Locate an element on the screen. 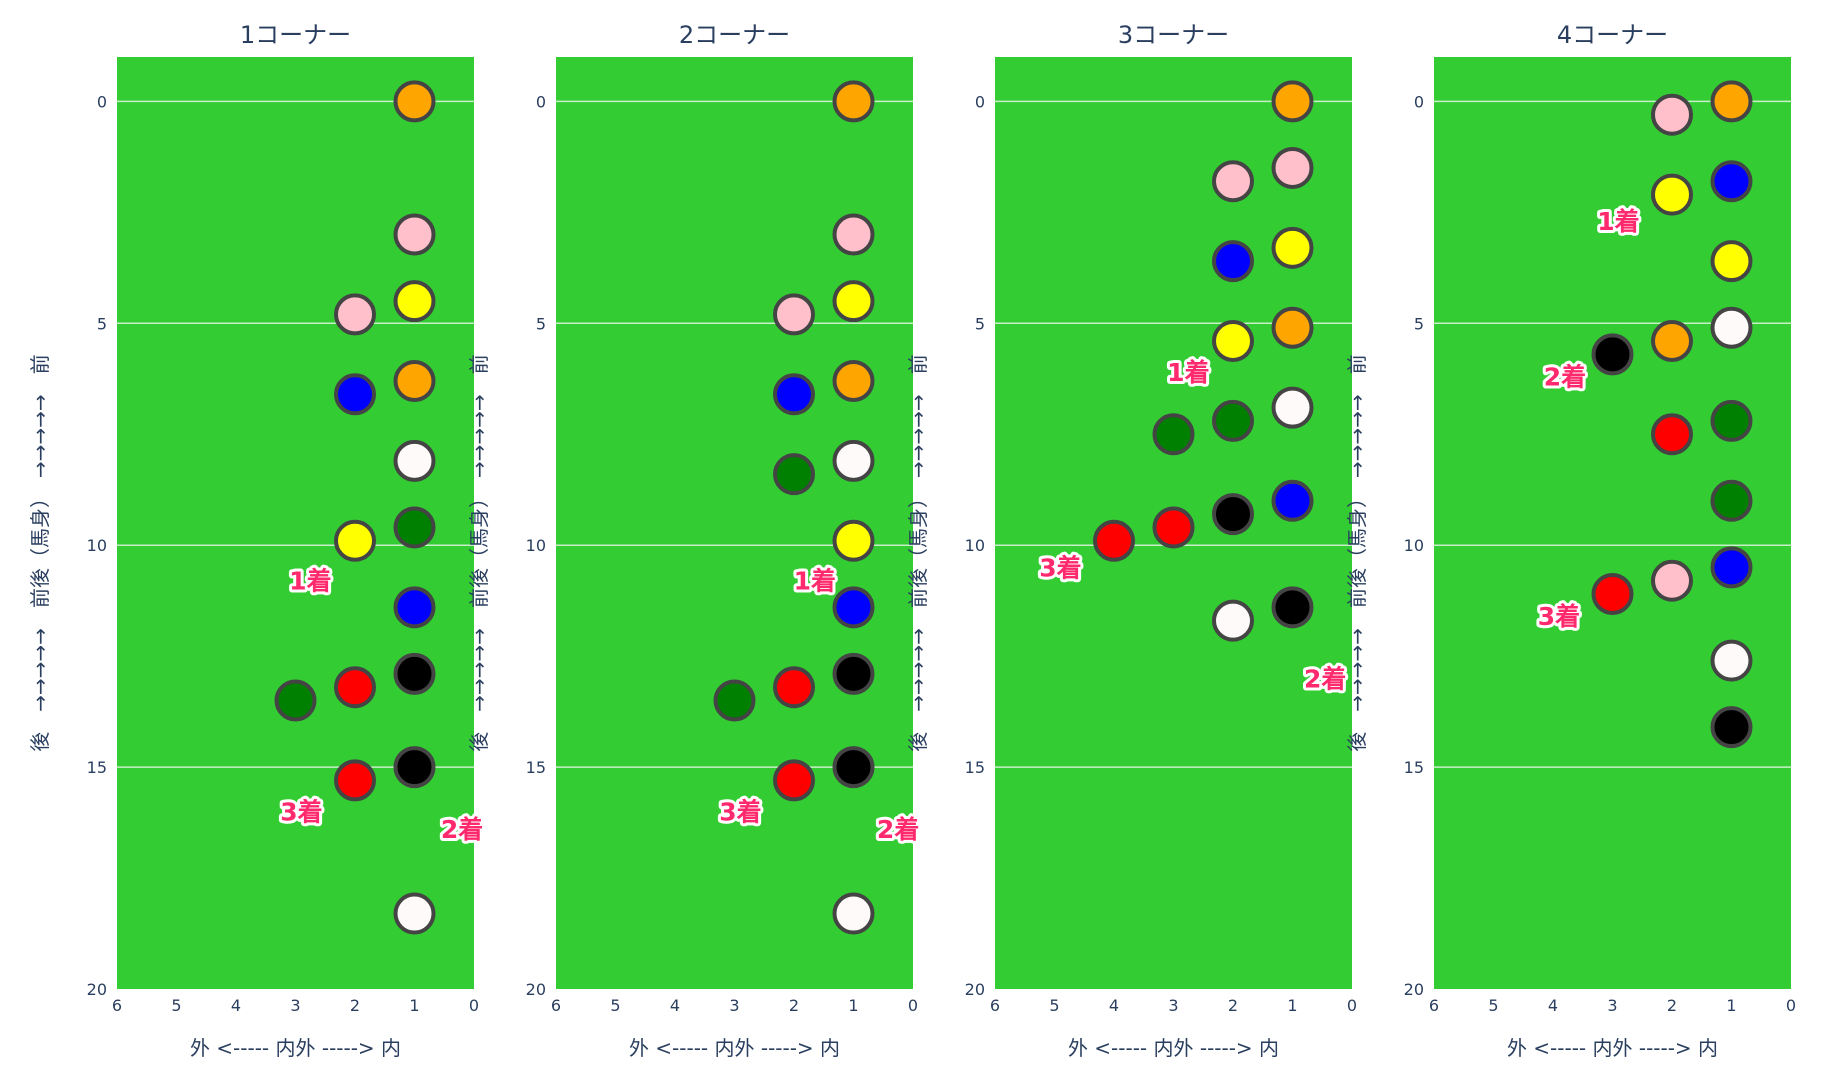  panel-2-y-tick-label: 5 is located at coordinates (541, 323).